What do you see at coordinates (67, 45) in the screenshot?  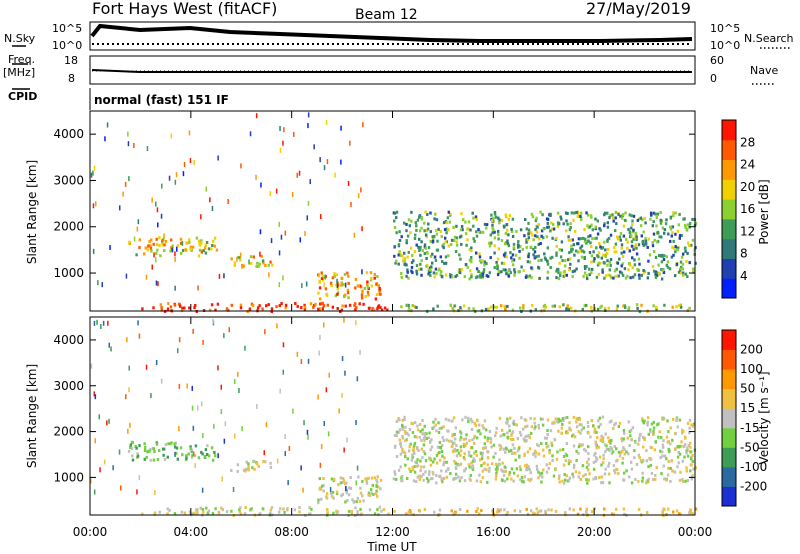 I see `nsky-tick-bottom: 10^0` at bounding box center [67, 45].